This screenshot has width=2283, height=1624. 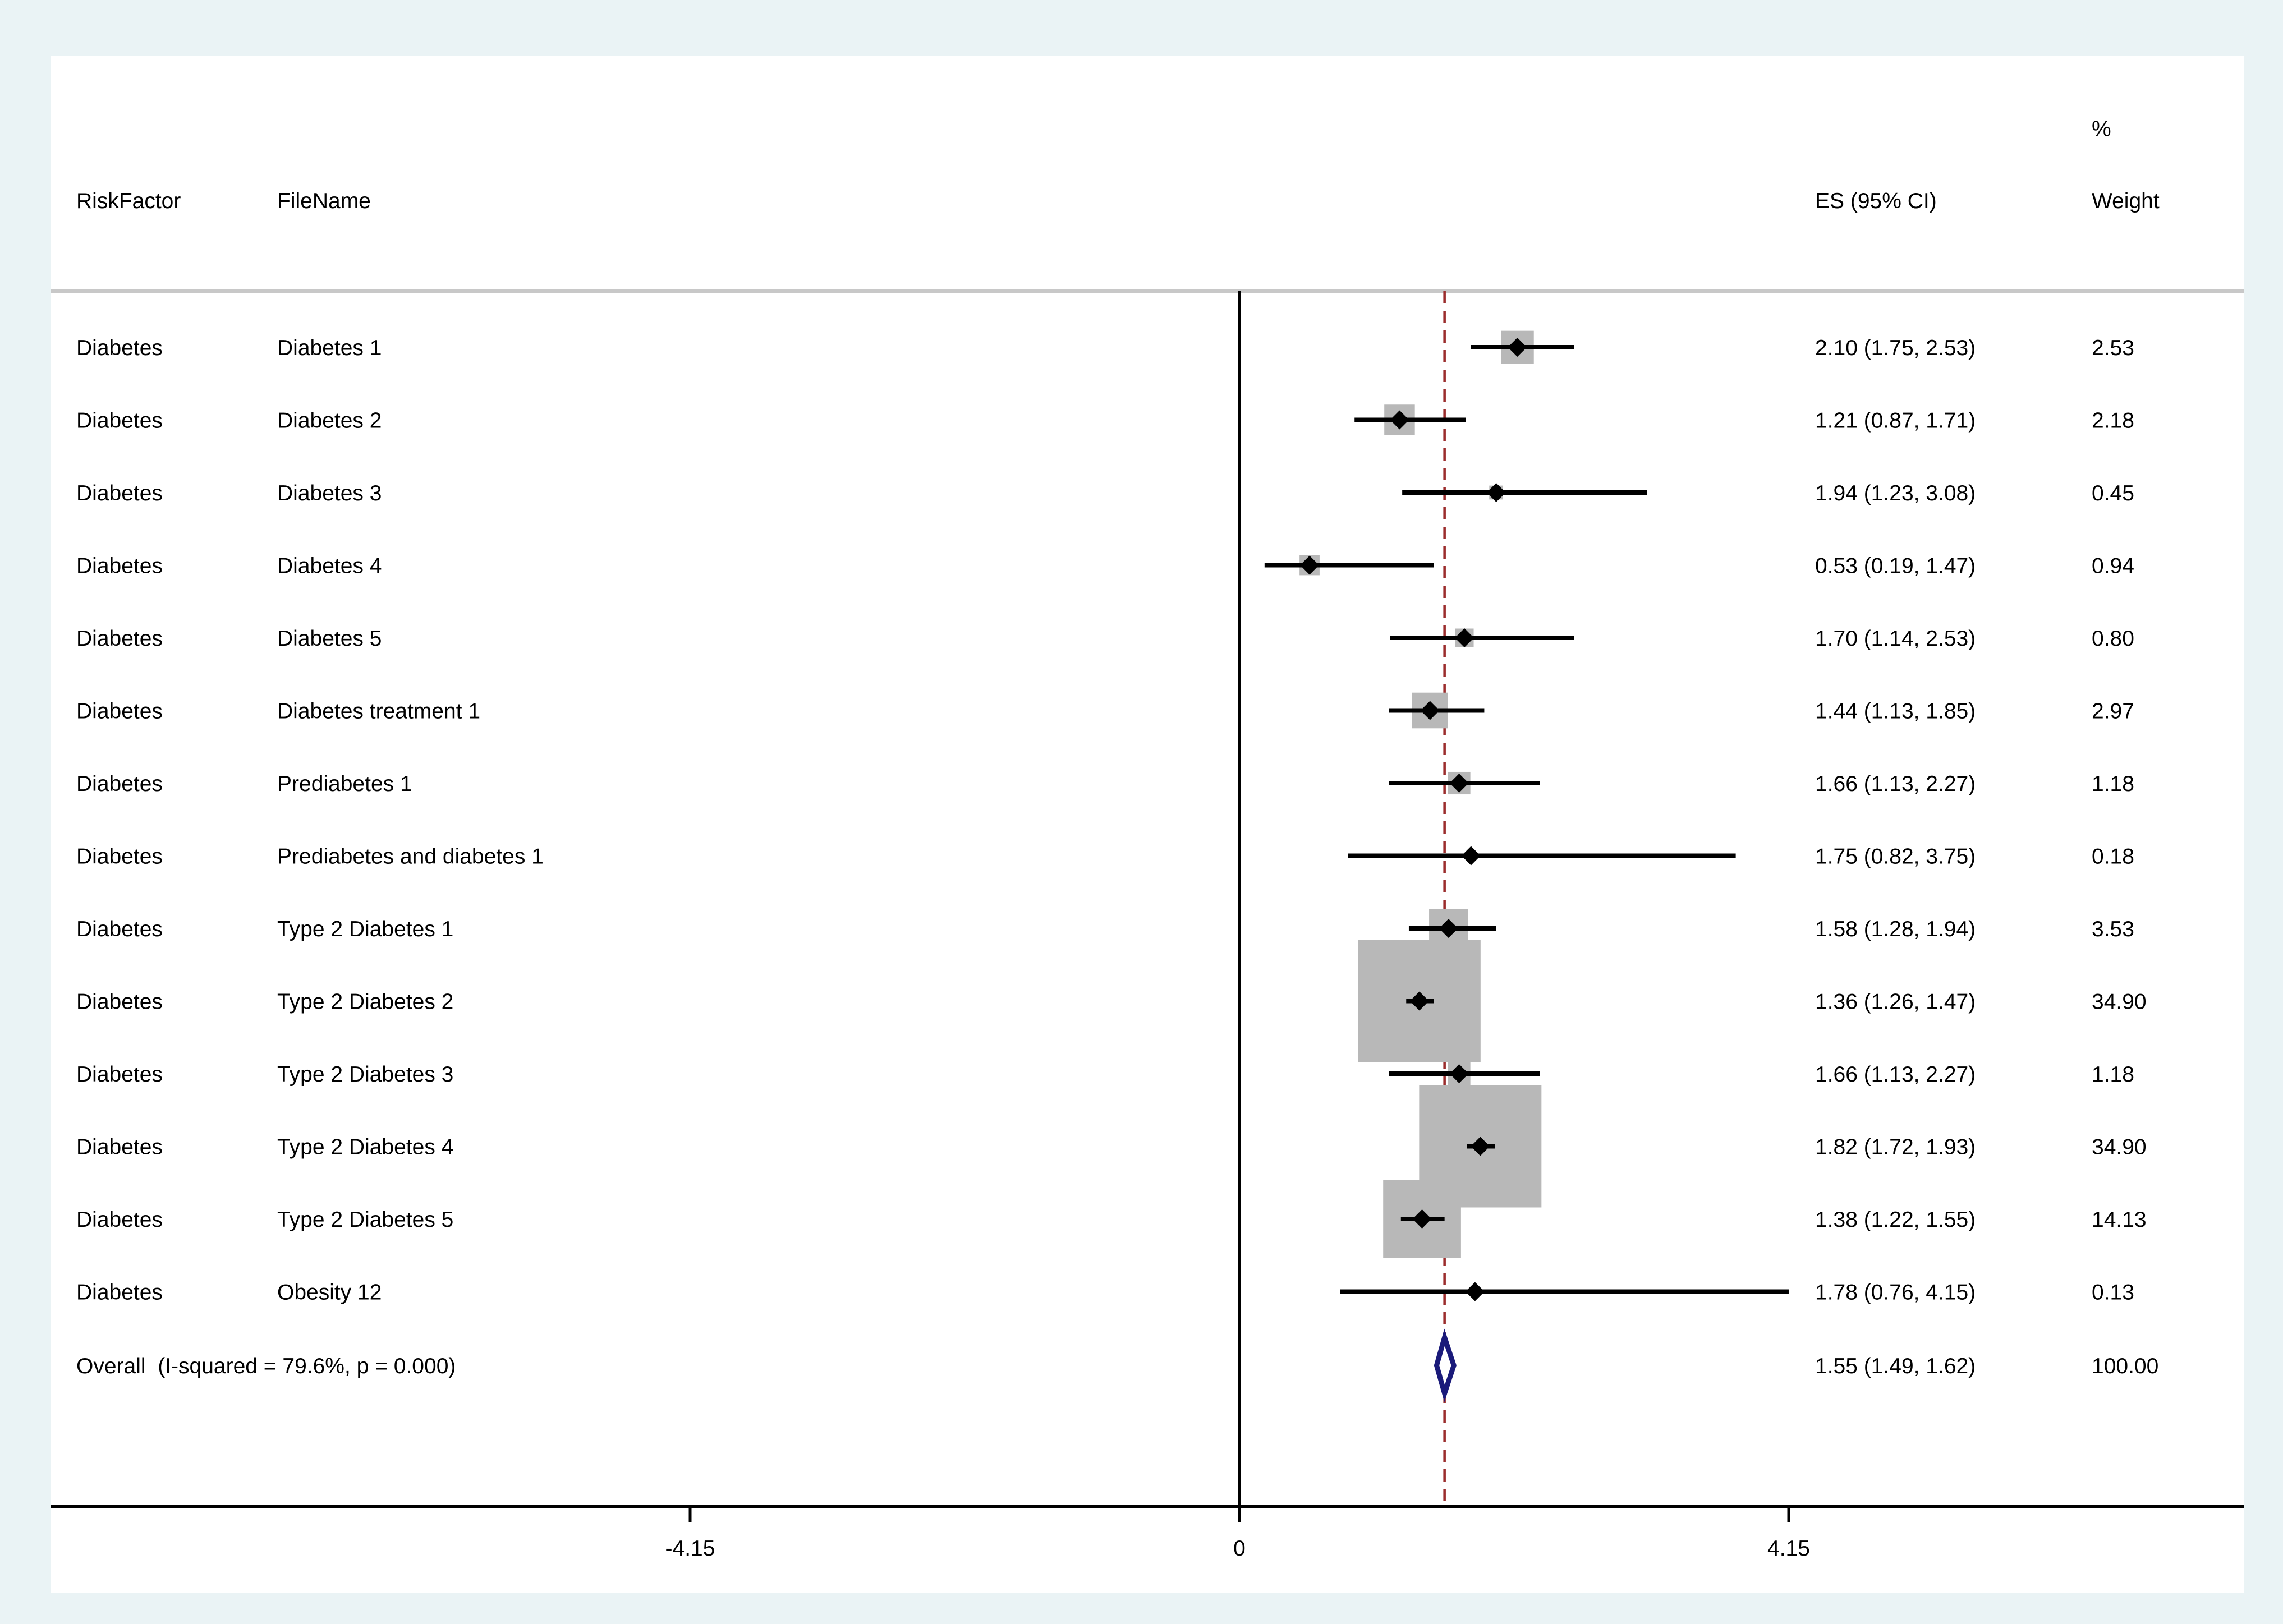 I want to click on weight-label: 14.13, so click(x=2119, y=1220).